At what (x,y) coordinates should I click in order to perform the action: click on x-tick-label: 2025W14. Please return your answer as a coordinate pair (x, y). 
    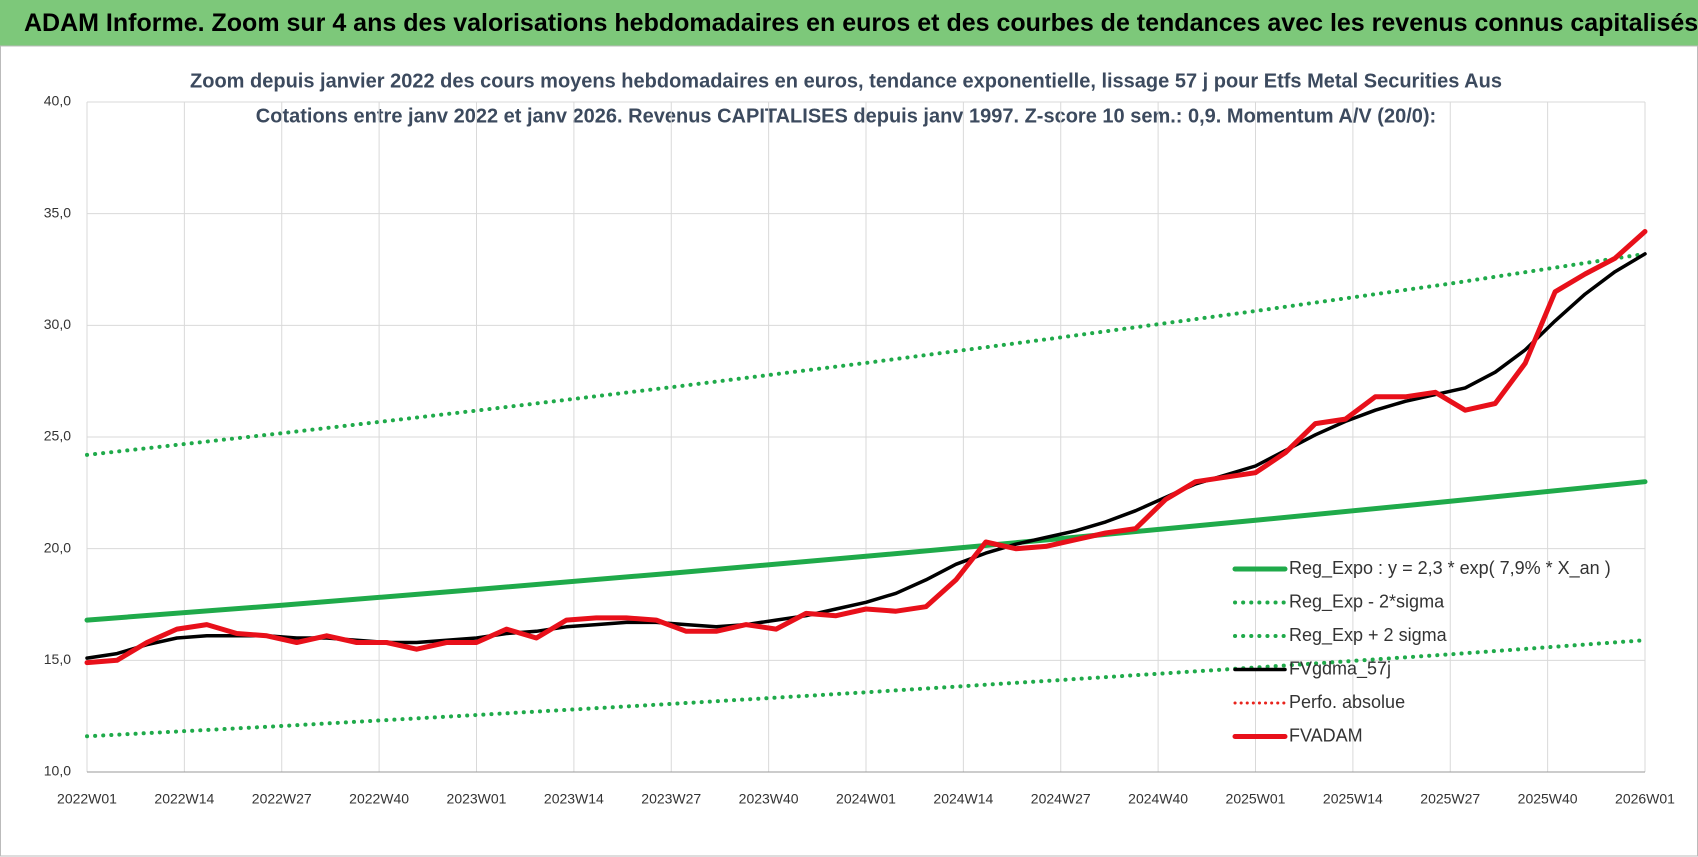
    Looking at the image, I should click on (1353, 799).